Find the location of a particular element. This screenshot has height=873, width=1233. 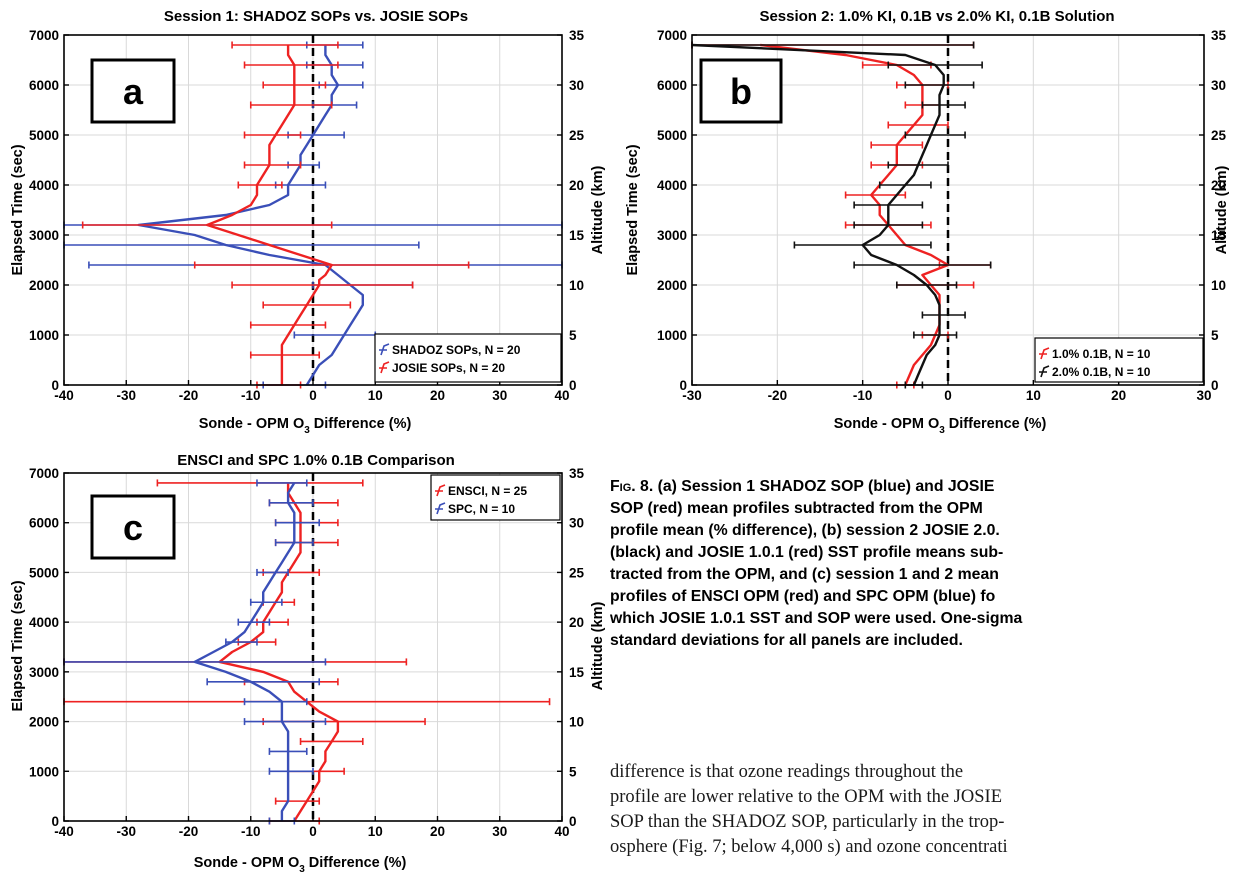

panel-letter: a is located at coordinates (133, 91).